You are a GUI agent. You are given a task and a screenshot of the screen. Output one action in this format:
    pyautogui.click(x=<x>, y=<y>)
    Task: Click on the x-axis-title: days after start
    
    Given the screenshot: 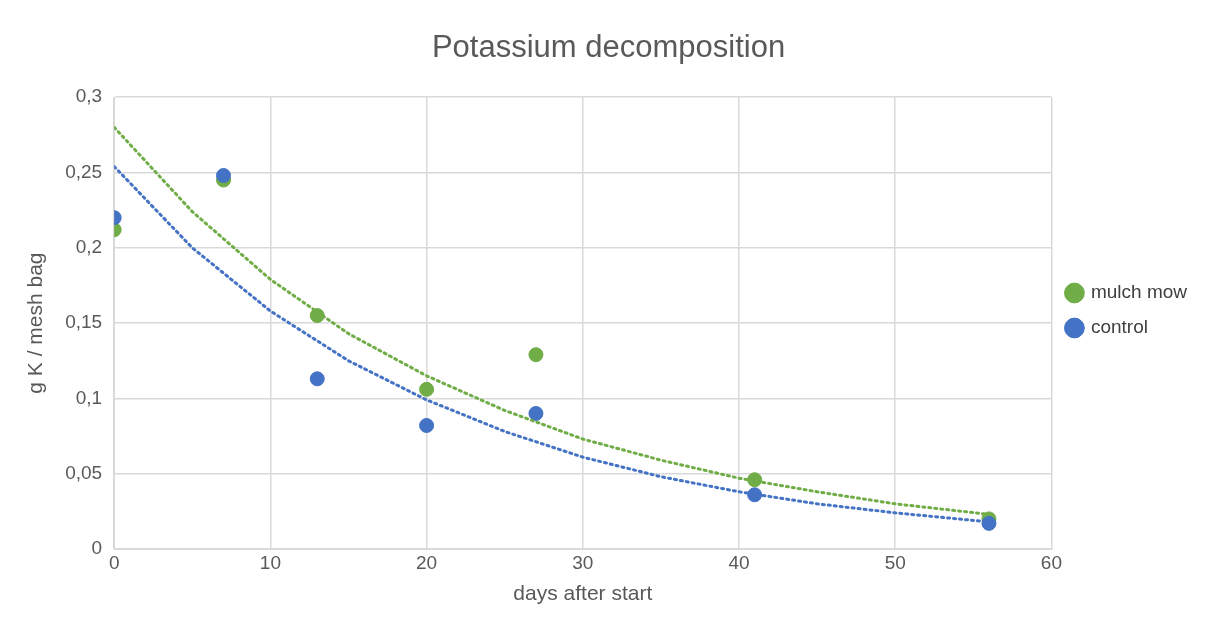 What is the action you would take?
    pyautogui.click(x=583, y=593)
    